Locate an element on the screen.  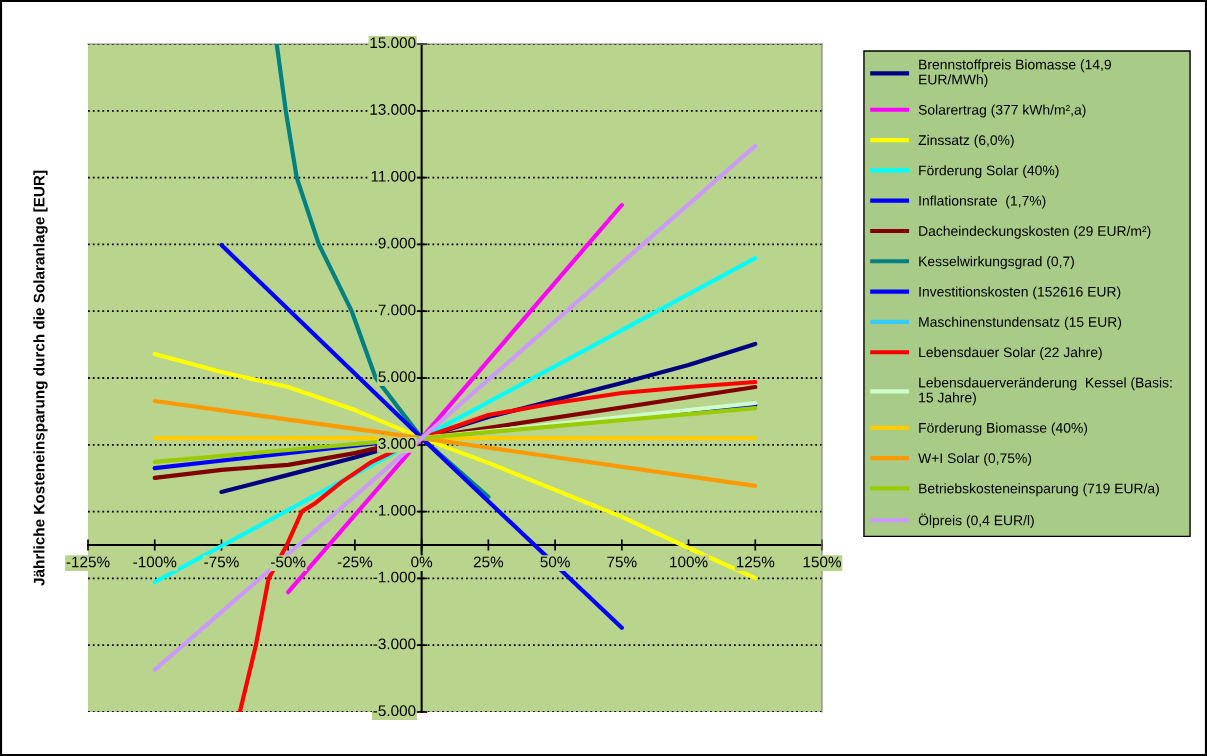
legend-label: Investitionskosten (152616 EUR) is located at coordinates (1020, 293).